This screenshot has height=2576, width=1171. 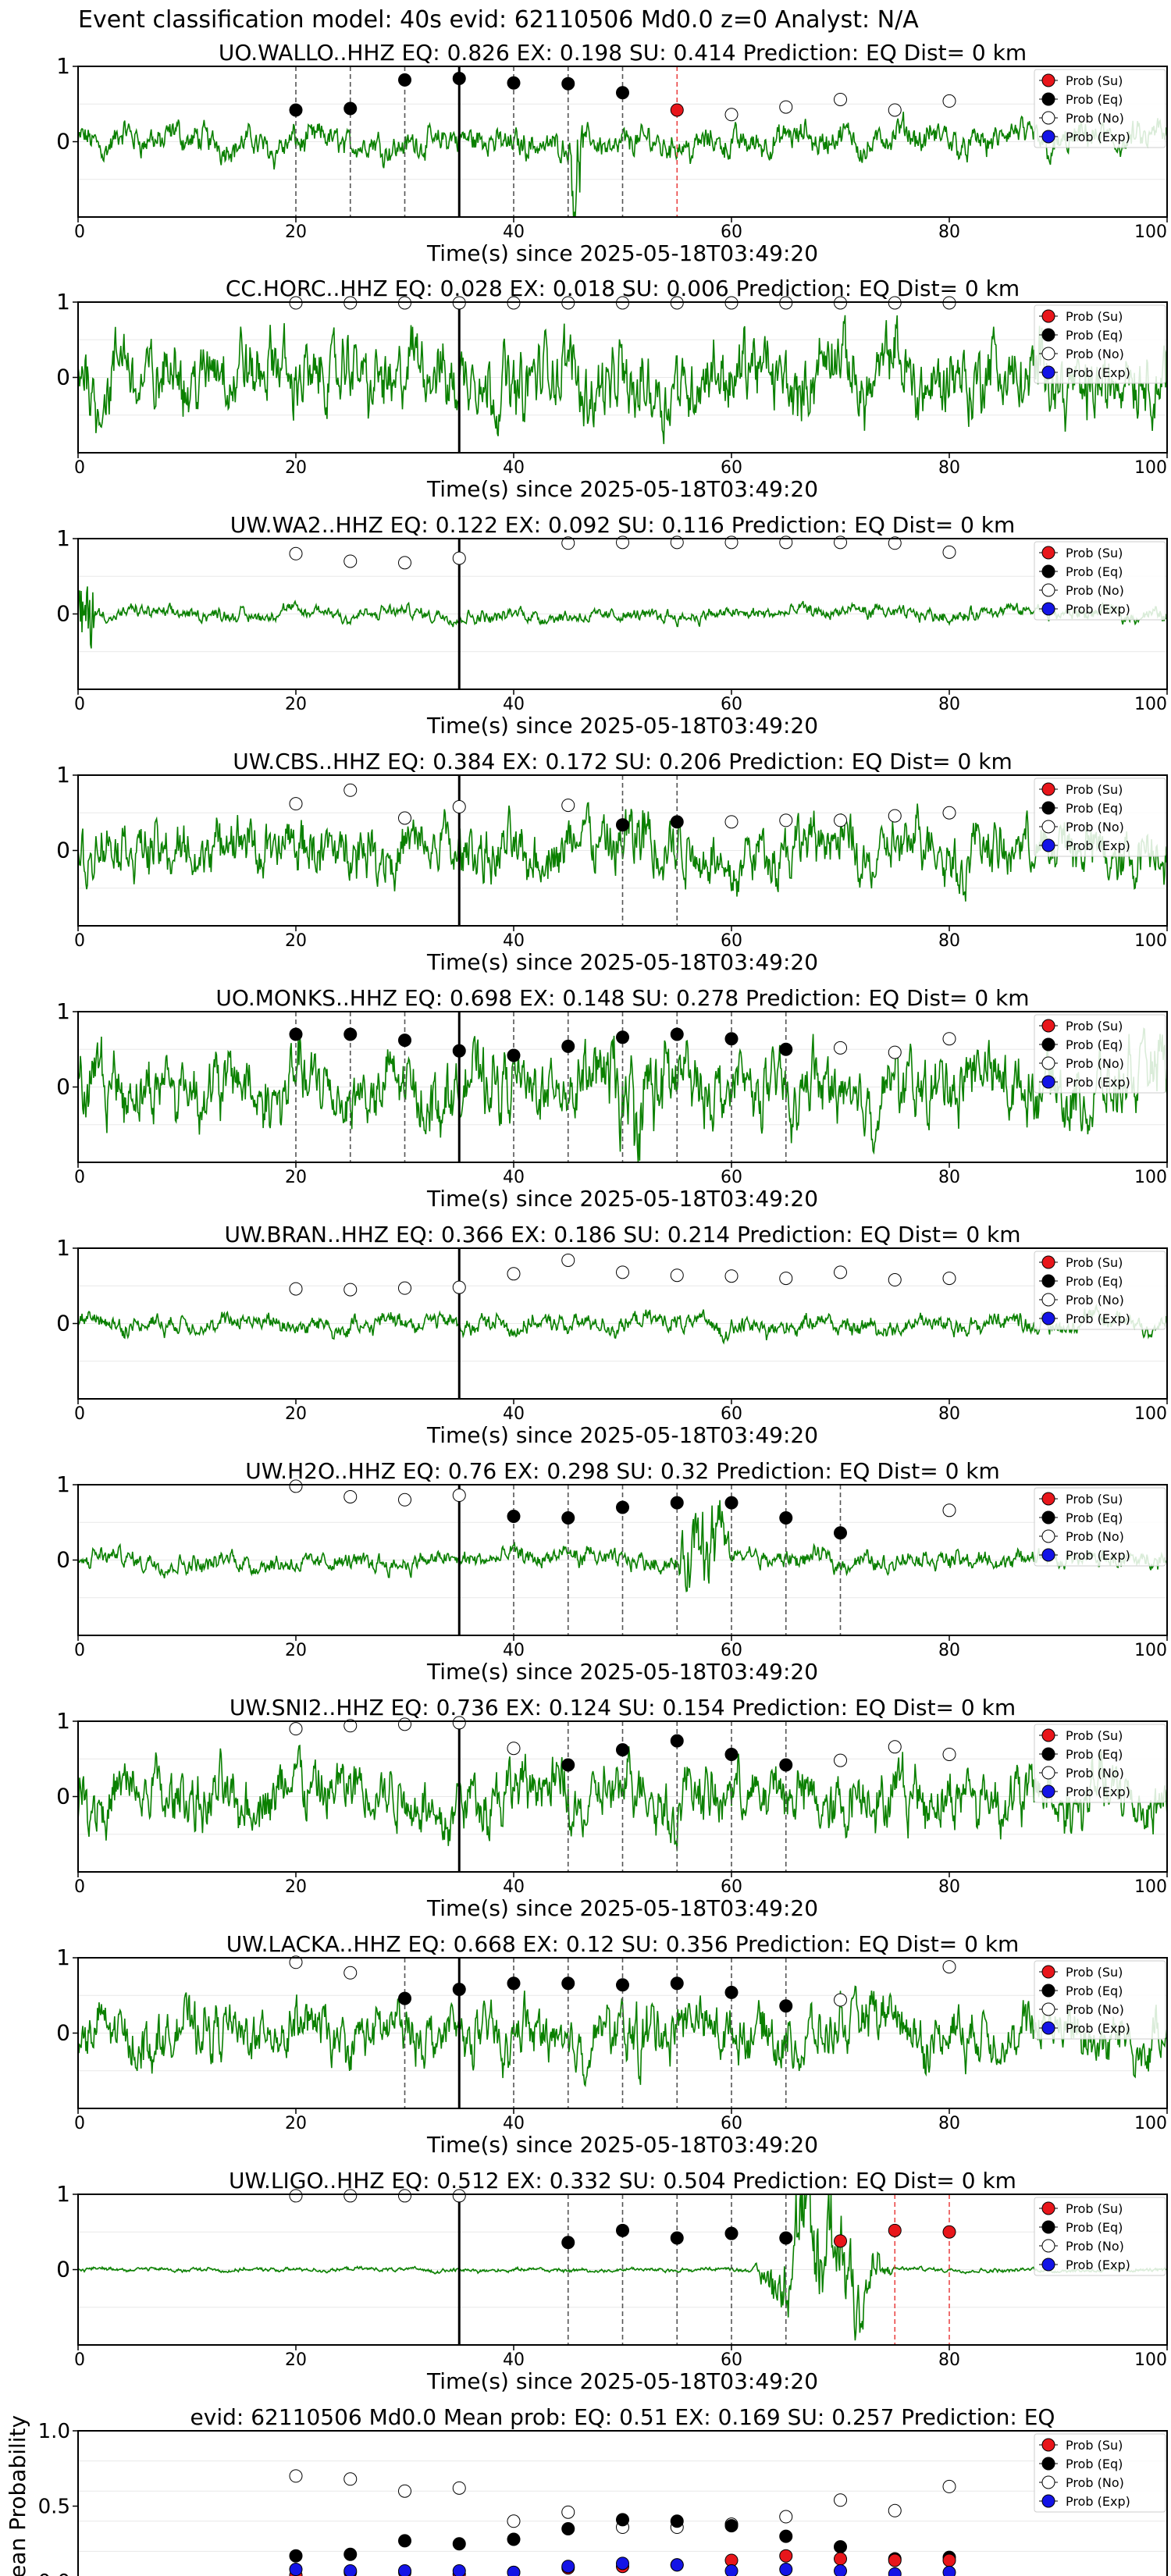 What do you see at coordinates (514, 232) in the screenshot?
I see `x-tick-label: 40` at bounding box center [514, 232].